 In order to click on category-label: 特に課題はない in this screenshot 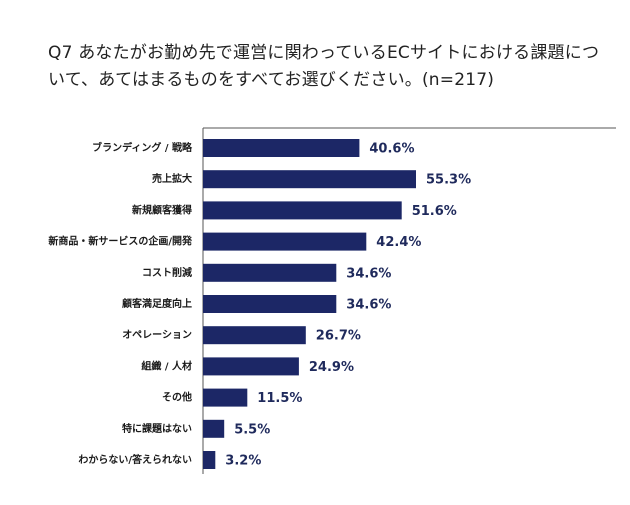, I will do `click(157, 428)`.